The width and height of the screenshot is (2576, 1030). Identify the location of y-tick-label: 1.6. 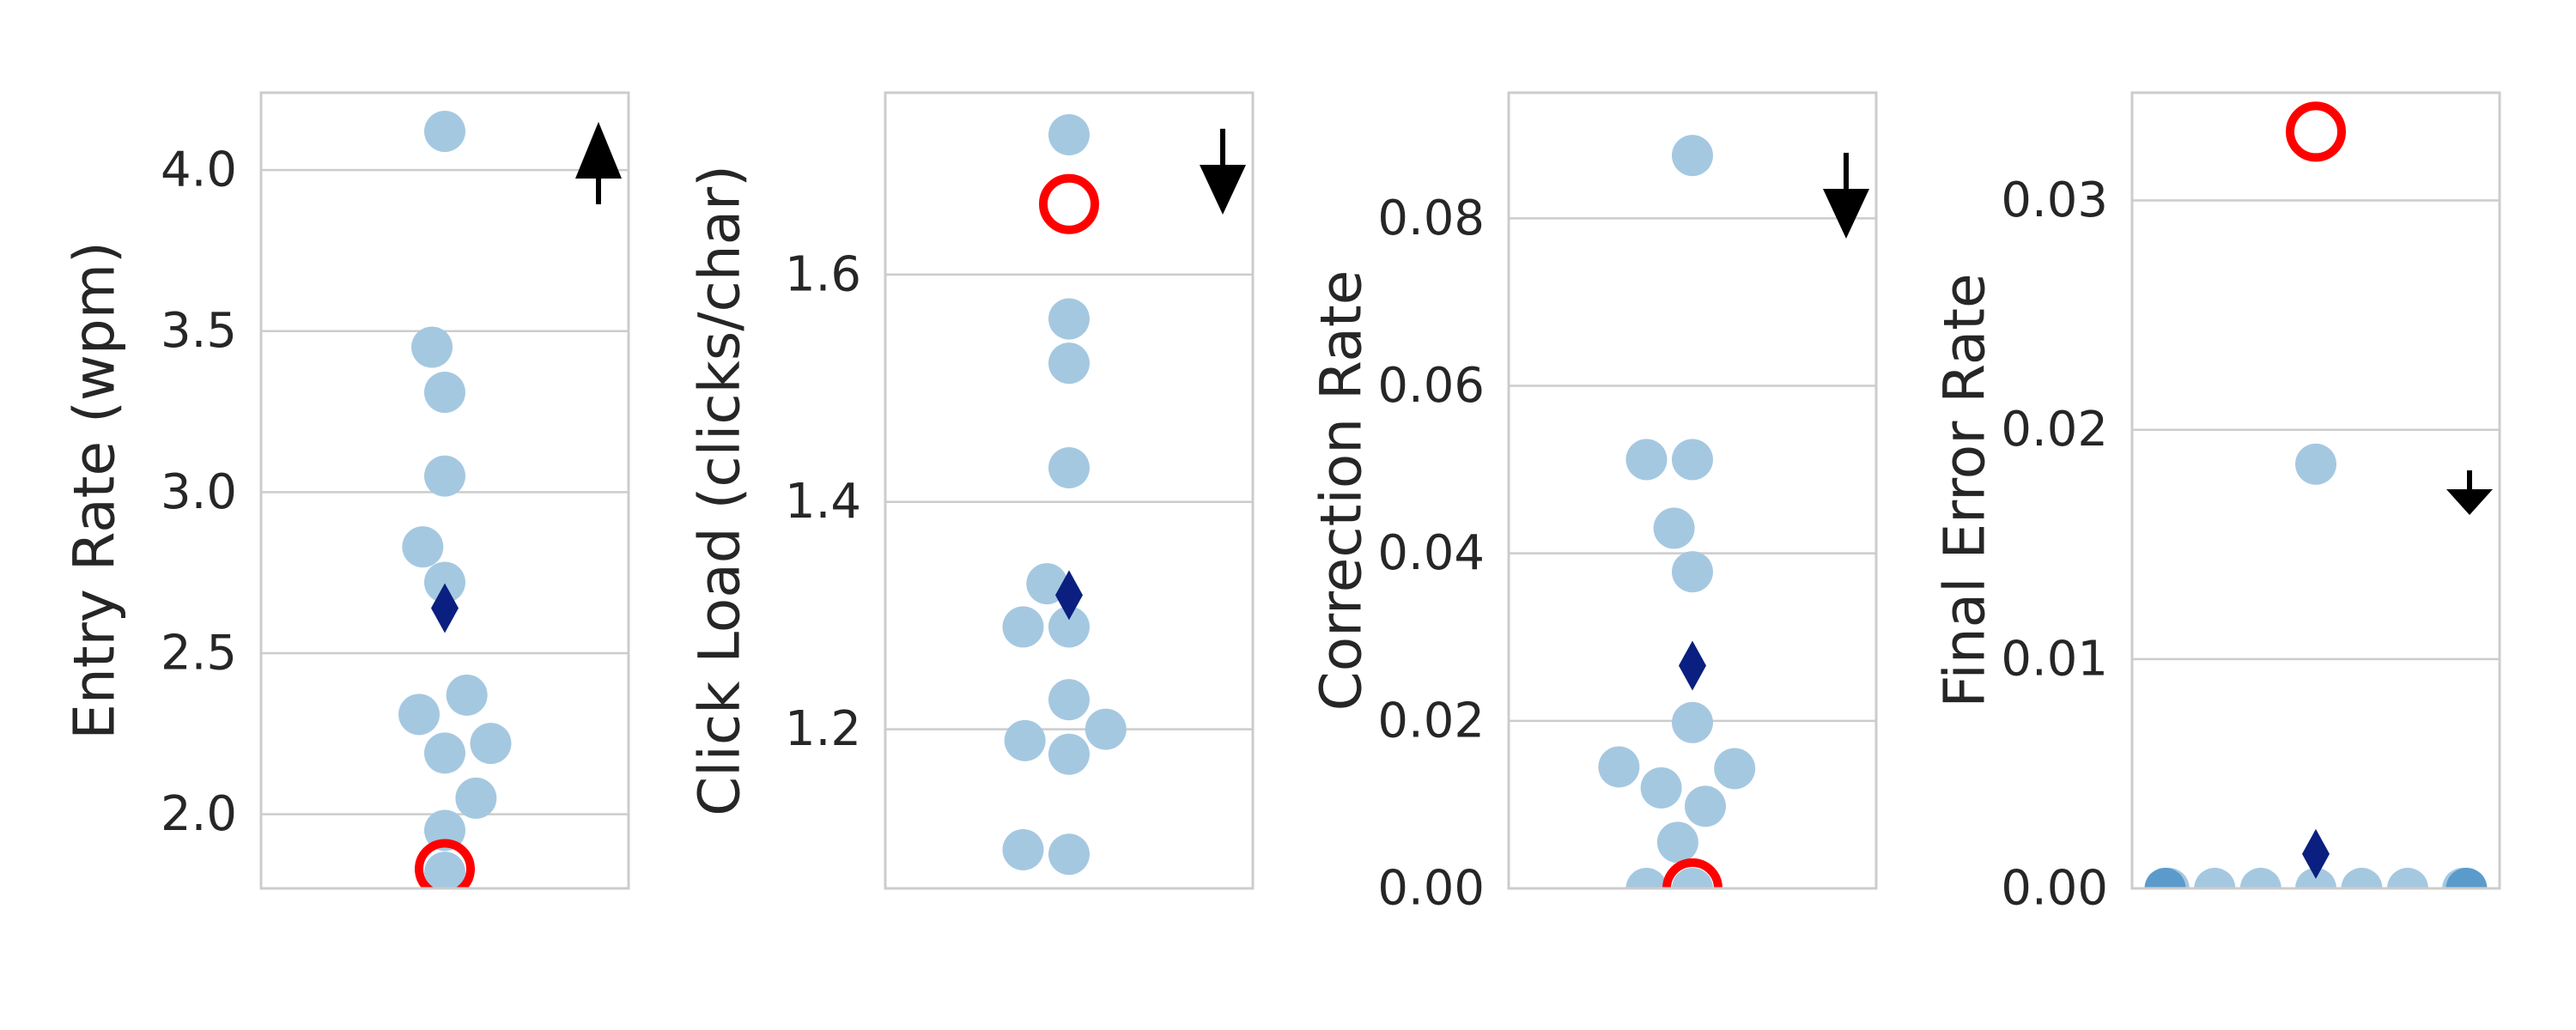
(823, 274).